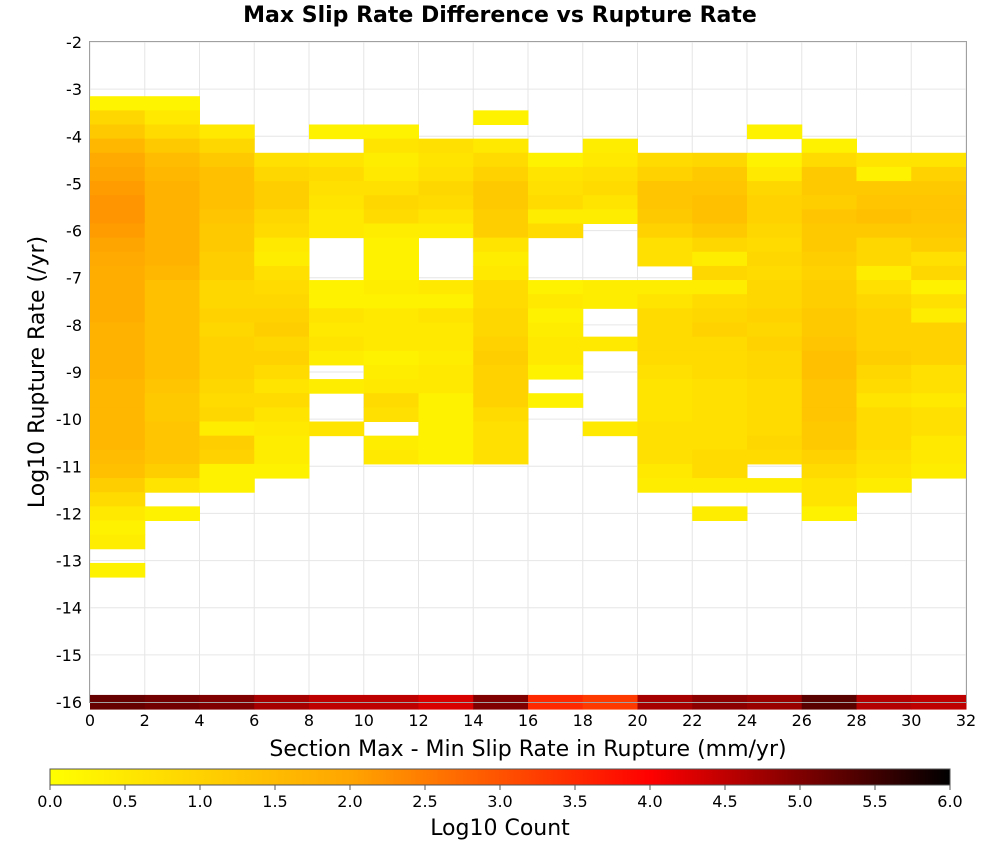  I want to click on colorbar-tick-label: 5.5, so click(874, 801).